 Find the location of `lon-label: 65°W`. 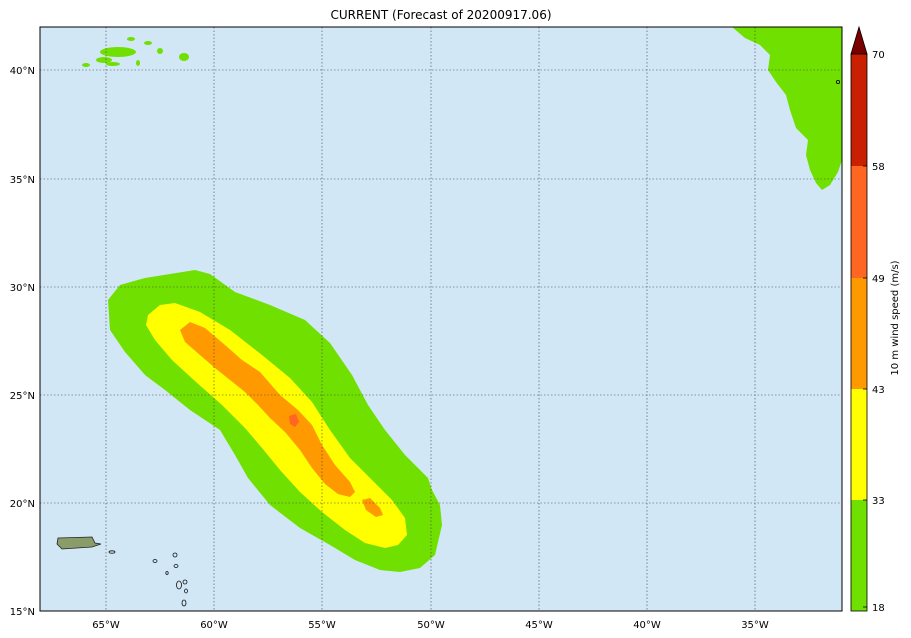

lon-label: 65°W is located at coordinates (106, 625).